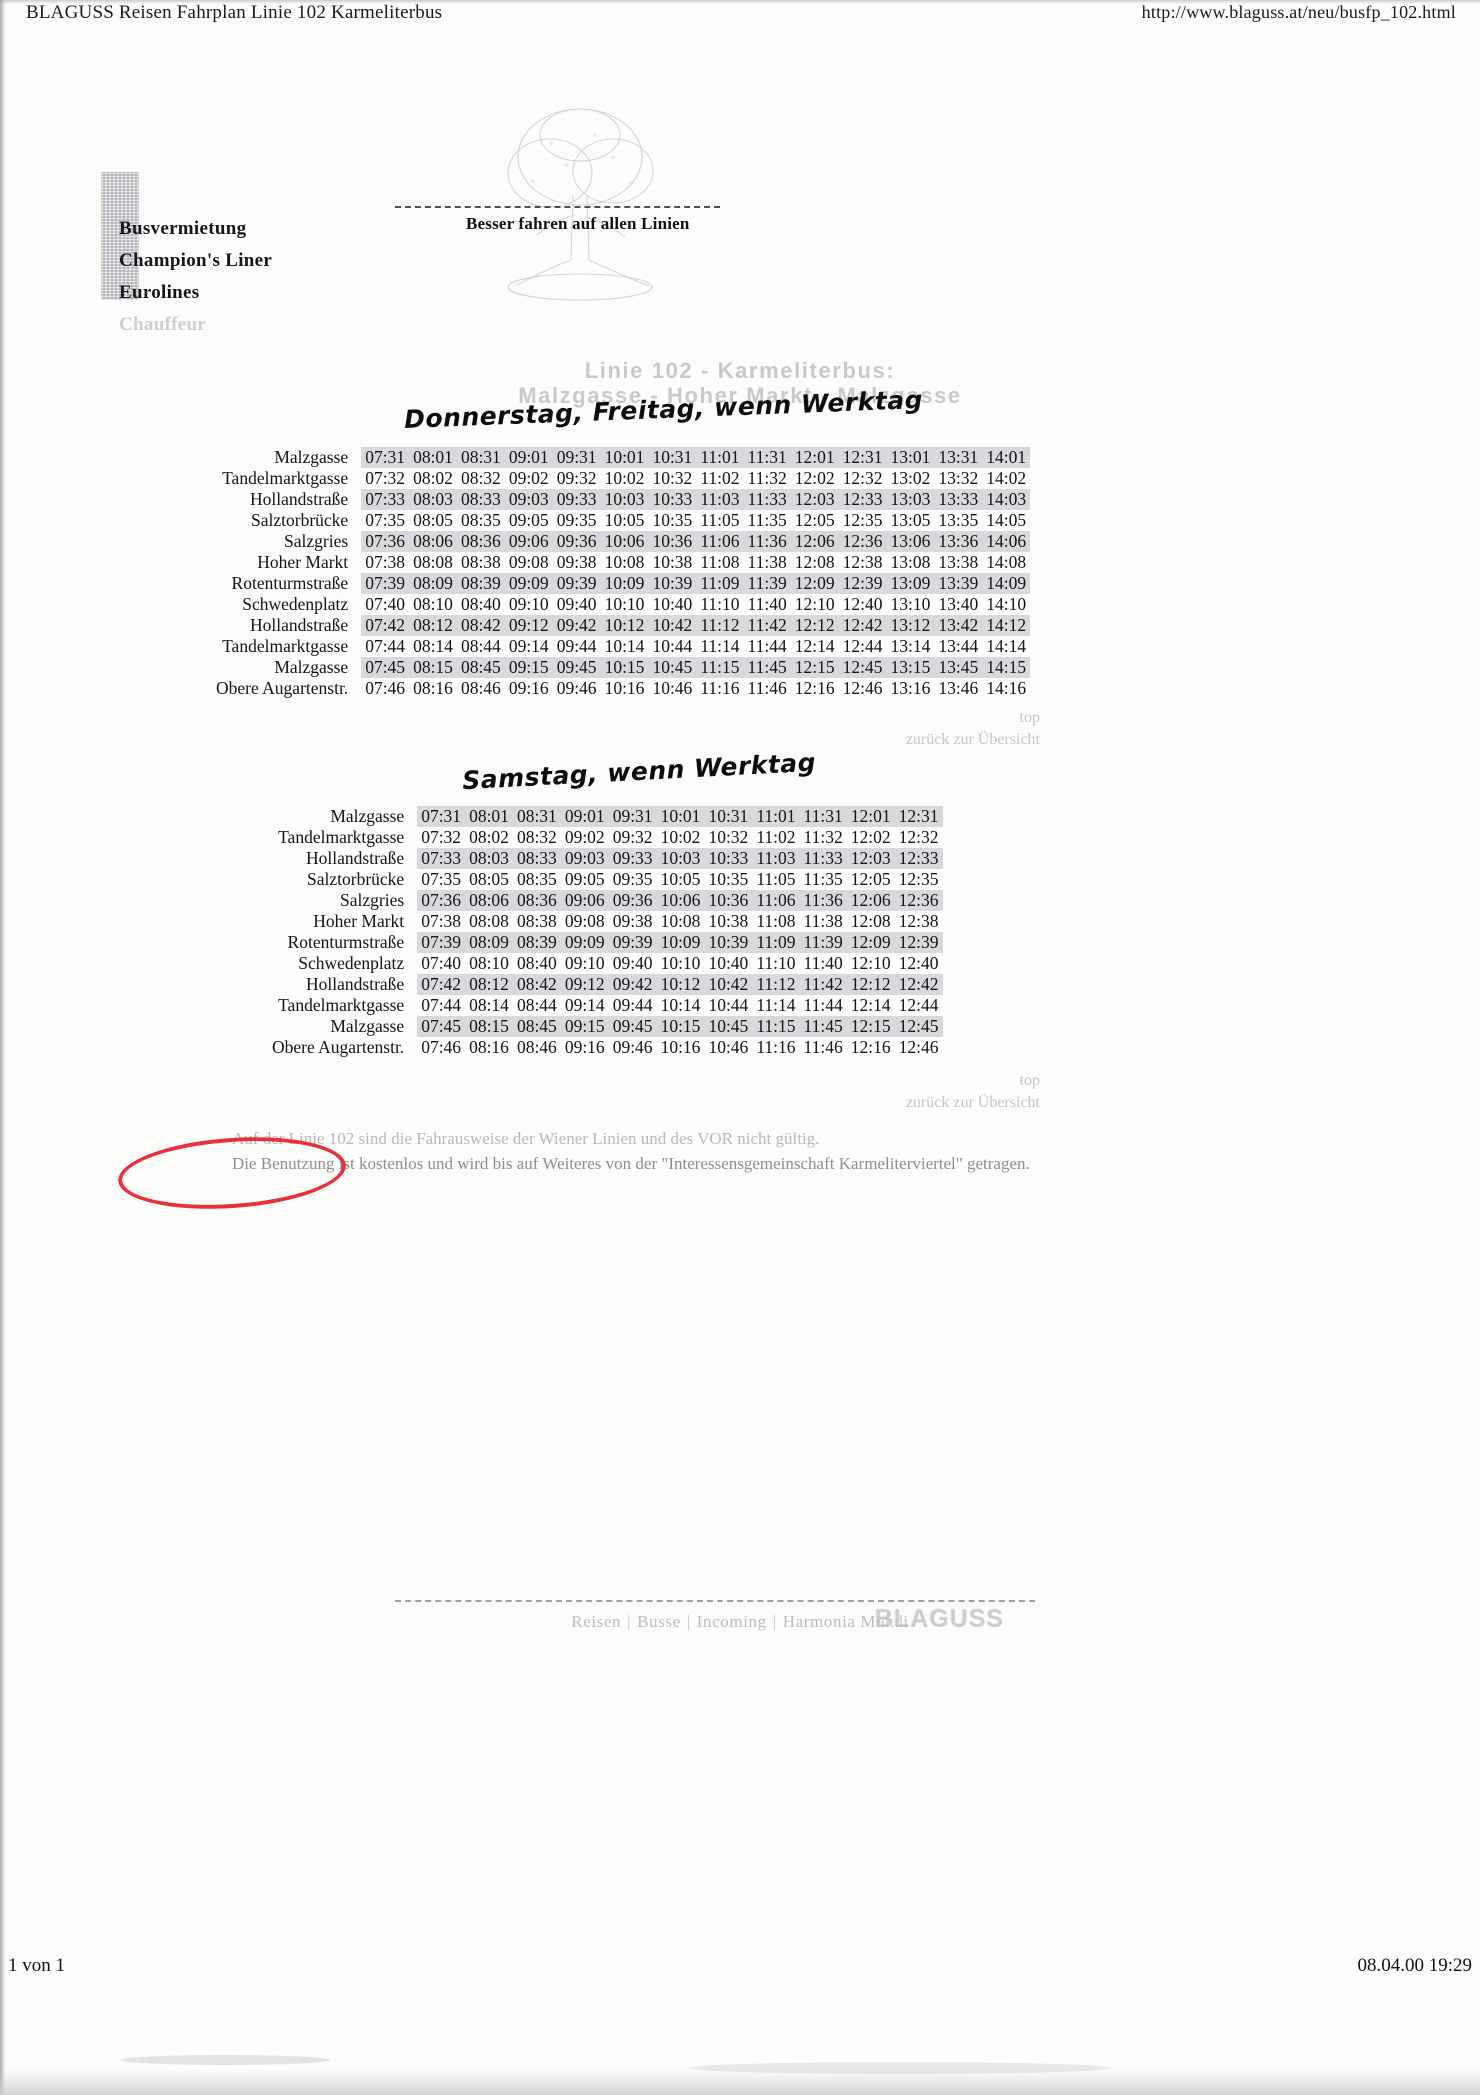 The height and width of the screenshot is (2095, 1480). What do you see at coordinates (1006, 688) in the screenshot?
I see `departure-time: 14:16` at bounding box center [1006, 688].